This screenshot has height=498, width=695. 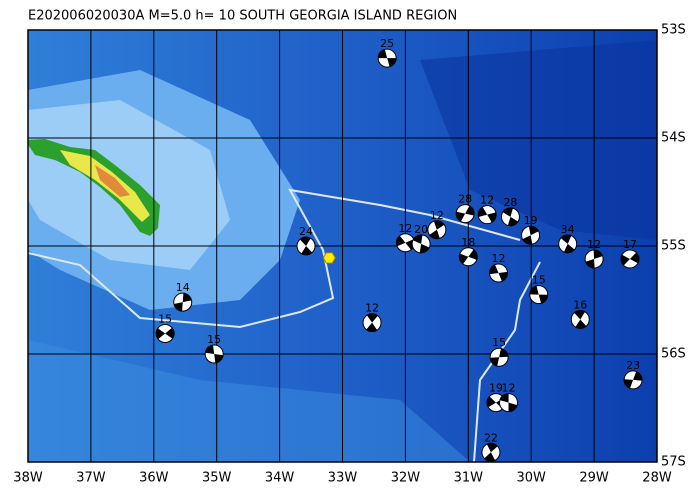 I want to click on y-tick-label: 54S, so click(x=673, y=138).